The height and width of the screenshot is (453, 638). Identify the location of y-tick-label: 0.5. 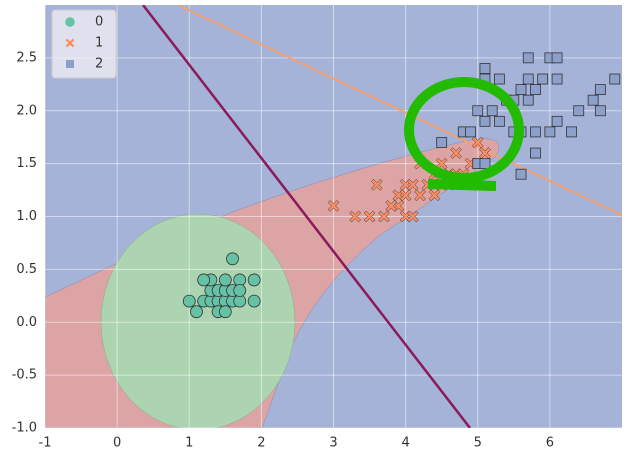
(26, 269).